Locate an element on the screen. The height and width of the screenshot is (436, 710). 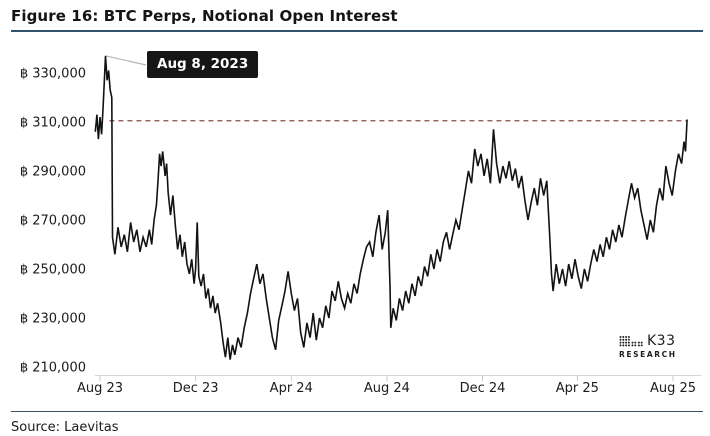
y-tick-label: ฿ 250,000 is located at coordinates (53, 270).